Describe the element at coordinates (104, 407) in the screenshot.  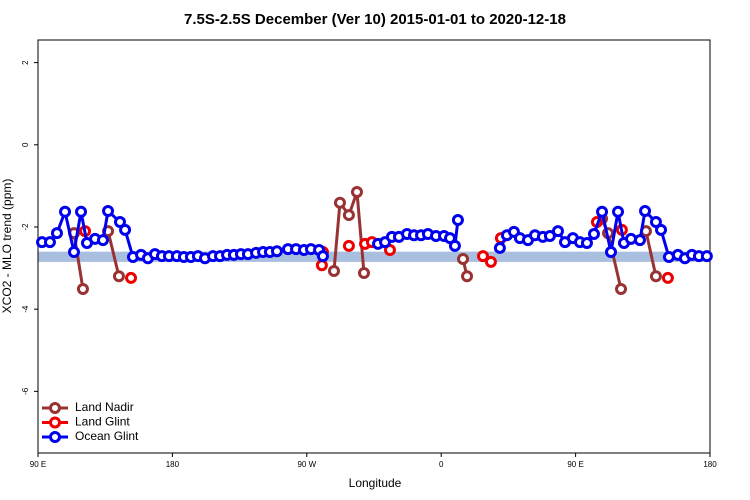
I see `legend-label: Land Nadir` at that location.